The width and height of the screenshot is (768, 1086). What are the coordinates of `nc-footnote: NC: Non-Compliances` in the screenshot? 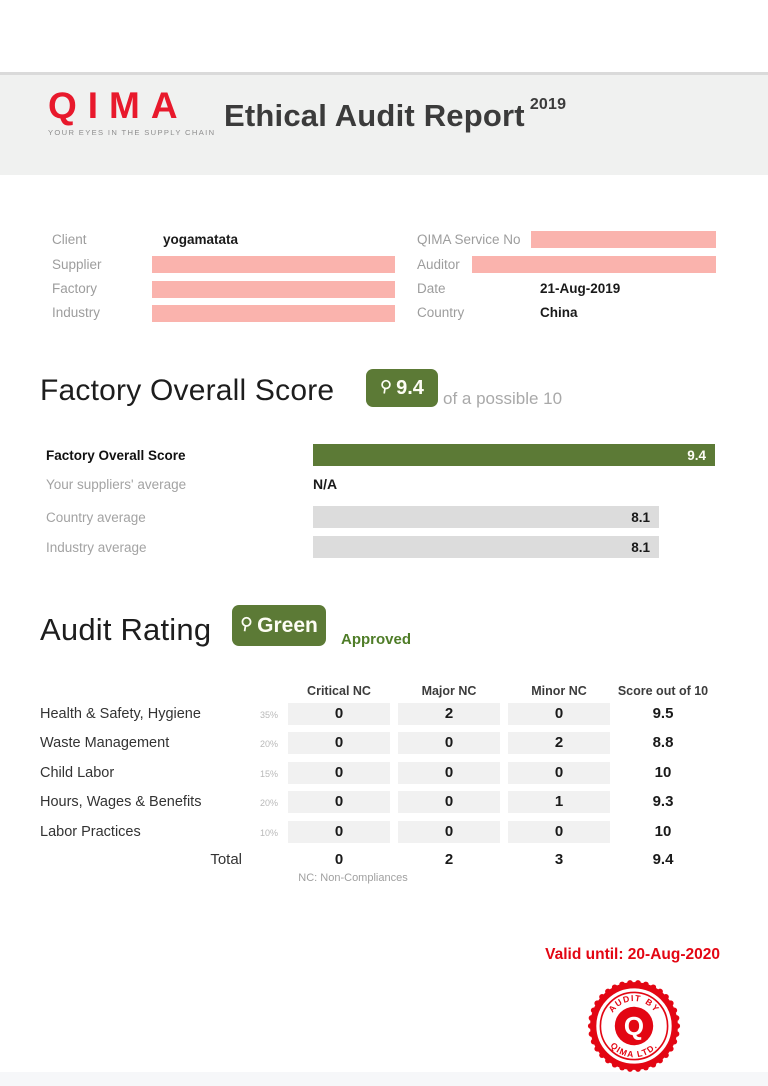 It's located at (353, 878).